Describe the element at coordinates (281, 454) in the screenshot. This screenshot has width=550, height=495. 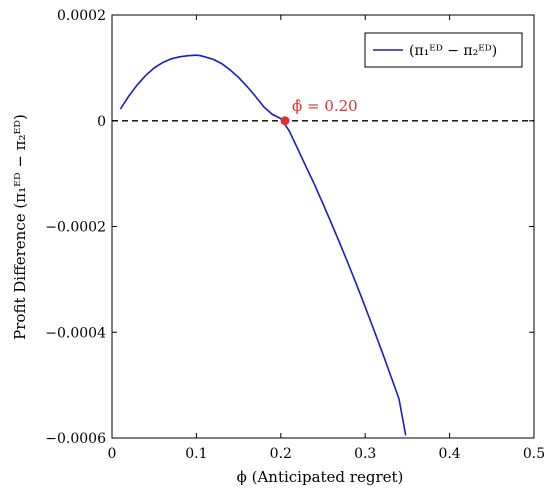
I see `x-tick-label: 0.2` at that location.